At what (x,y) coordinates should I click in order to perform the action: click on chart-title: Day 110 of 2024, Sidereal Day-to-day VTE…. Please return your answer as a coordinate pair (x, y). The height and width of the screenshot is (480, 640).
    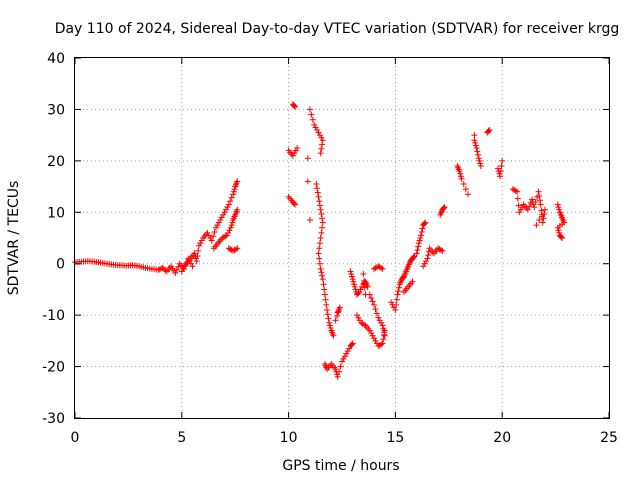
    Looking at the image, I should click on (337, 29).